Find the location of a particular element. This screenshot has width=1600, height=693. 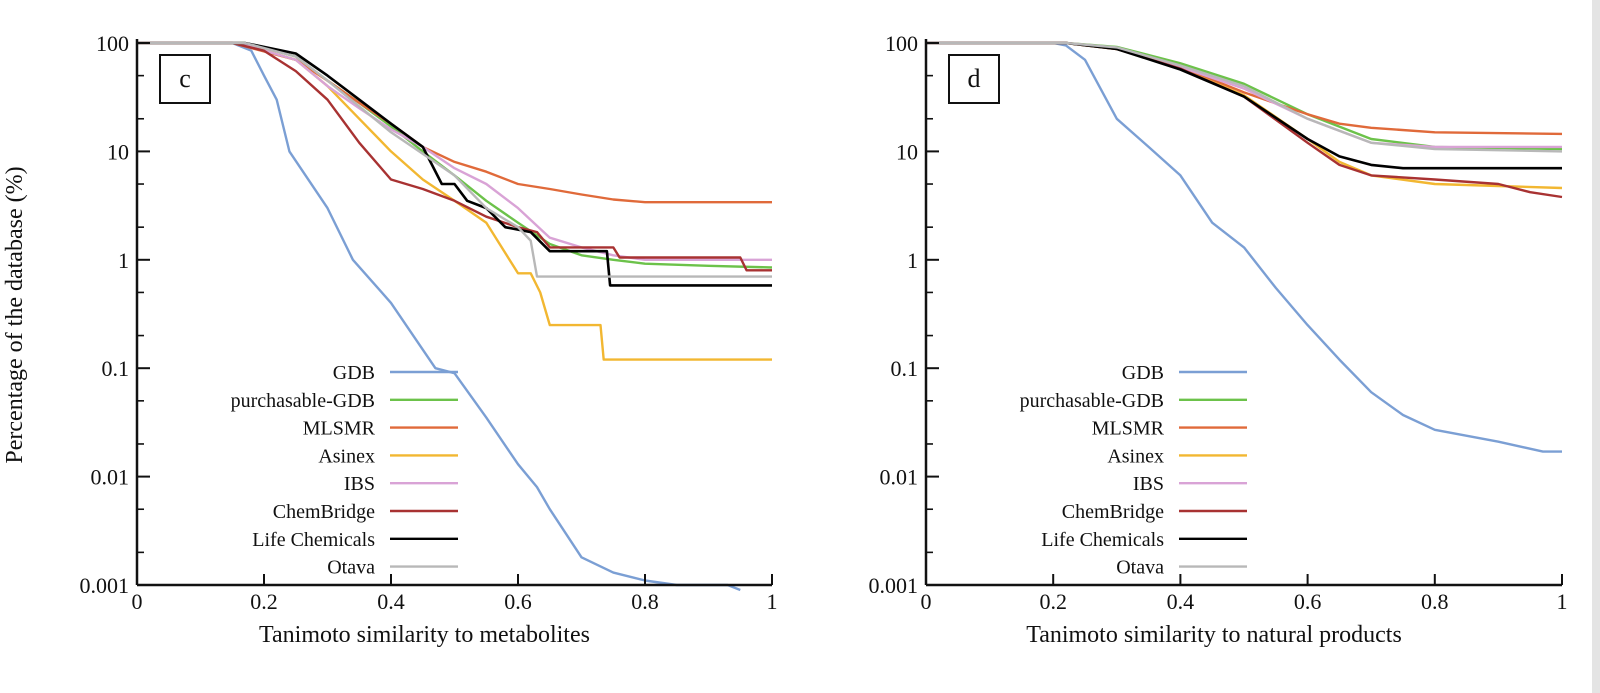

series-line-life-chemicals is located at coordinates (454, 164).